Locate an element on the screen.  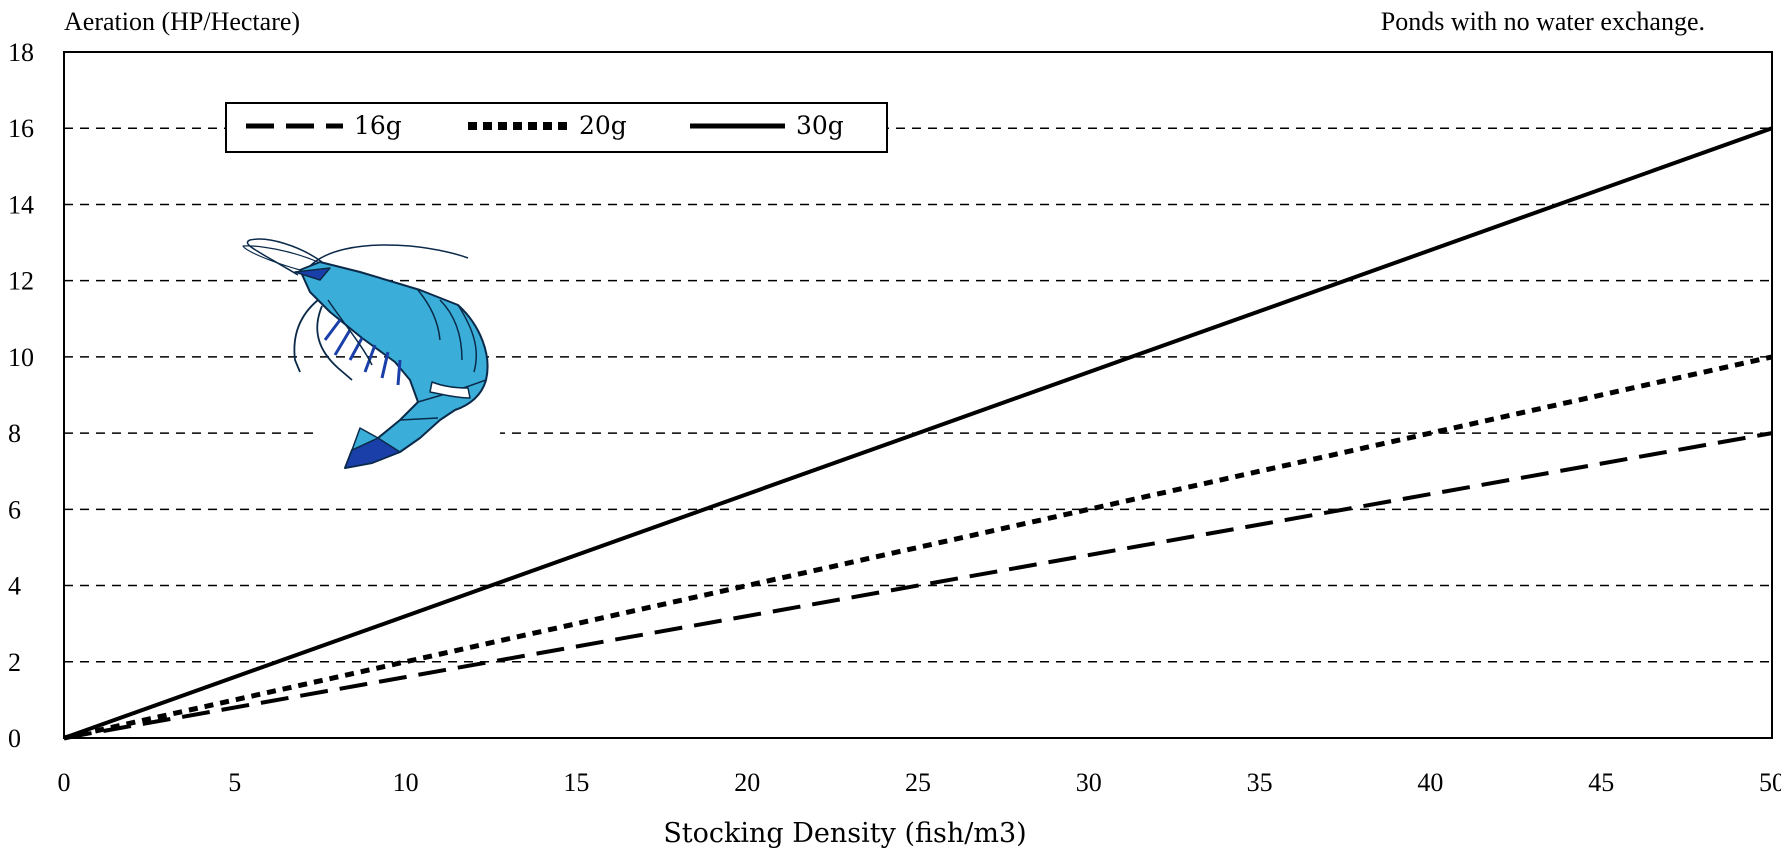
x-tick-label: 30 is located at coordinates (1089, 782).